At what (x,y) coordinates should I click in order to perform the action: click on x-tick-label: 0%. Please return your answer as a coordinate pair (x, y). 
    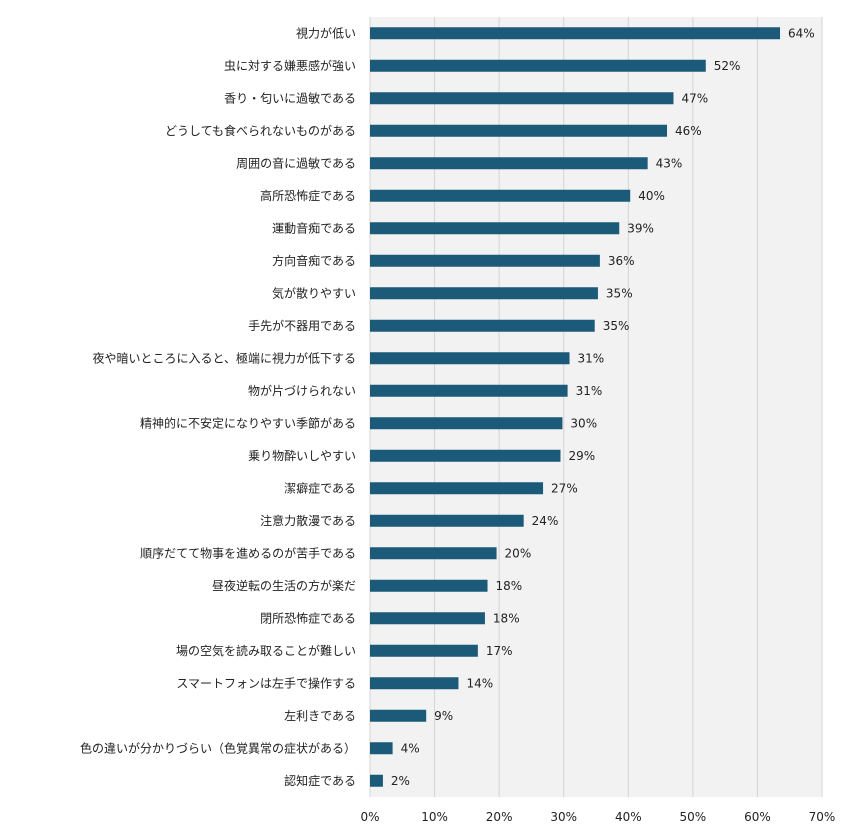
    Looking at the image, I should click on (369, 817).